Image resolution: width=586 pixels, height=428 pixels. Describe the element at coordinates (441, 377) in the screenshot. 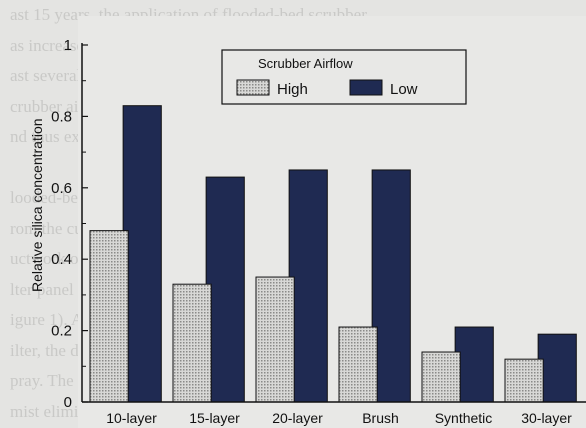

I see `bar-high-Synthetic` at that location.